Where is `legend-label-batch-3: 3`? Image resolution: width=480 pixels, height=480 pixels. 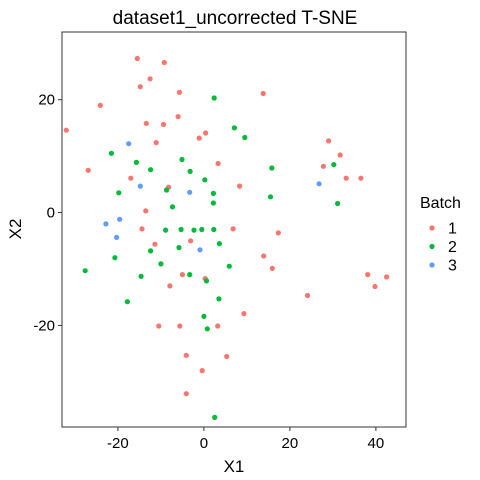 legend-label-batch-3: 3 is located at coordinates (452, 266).